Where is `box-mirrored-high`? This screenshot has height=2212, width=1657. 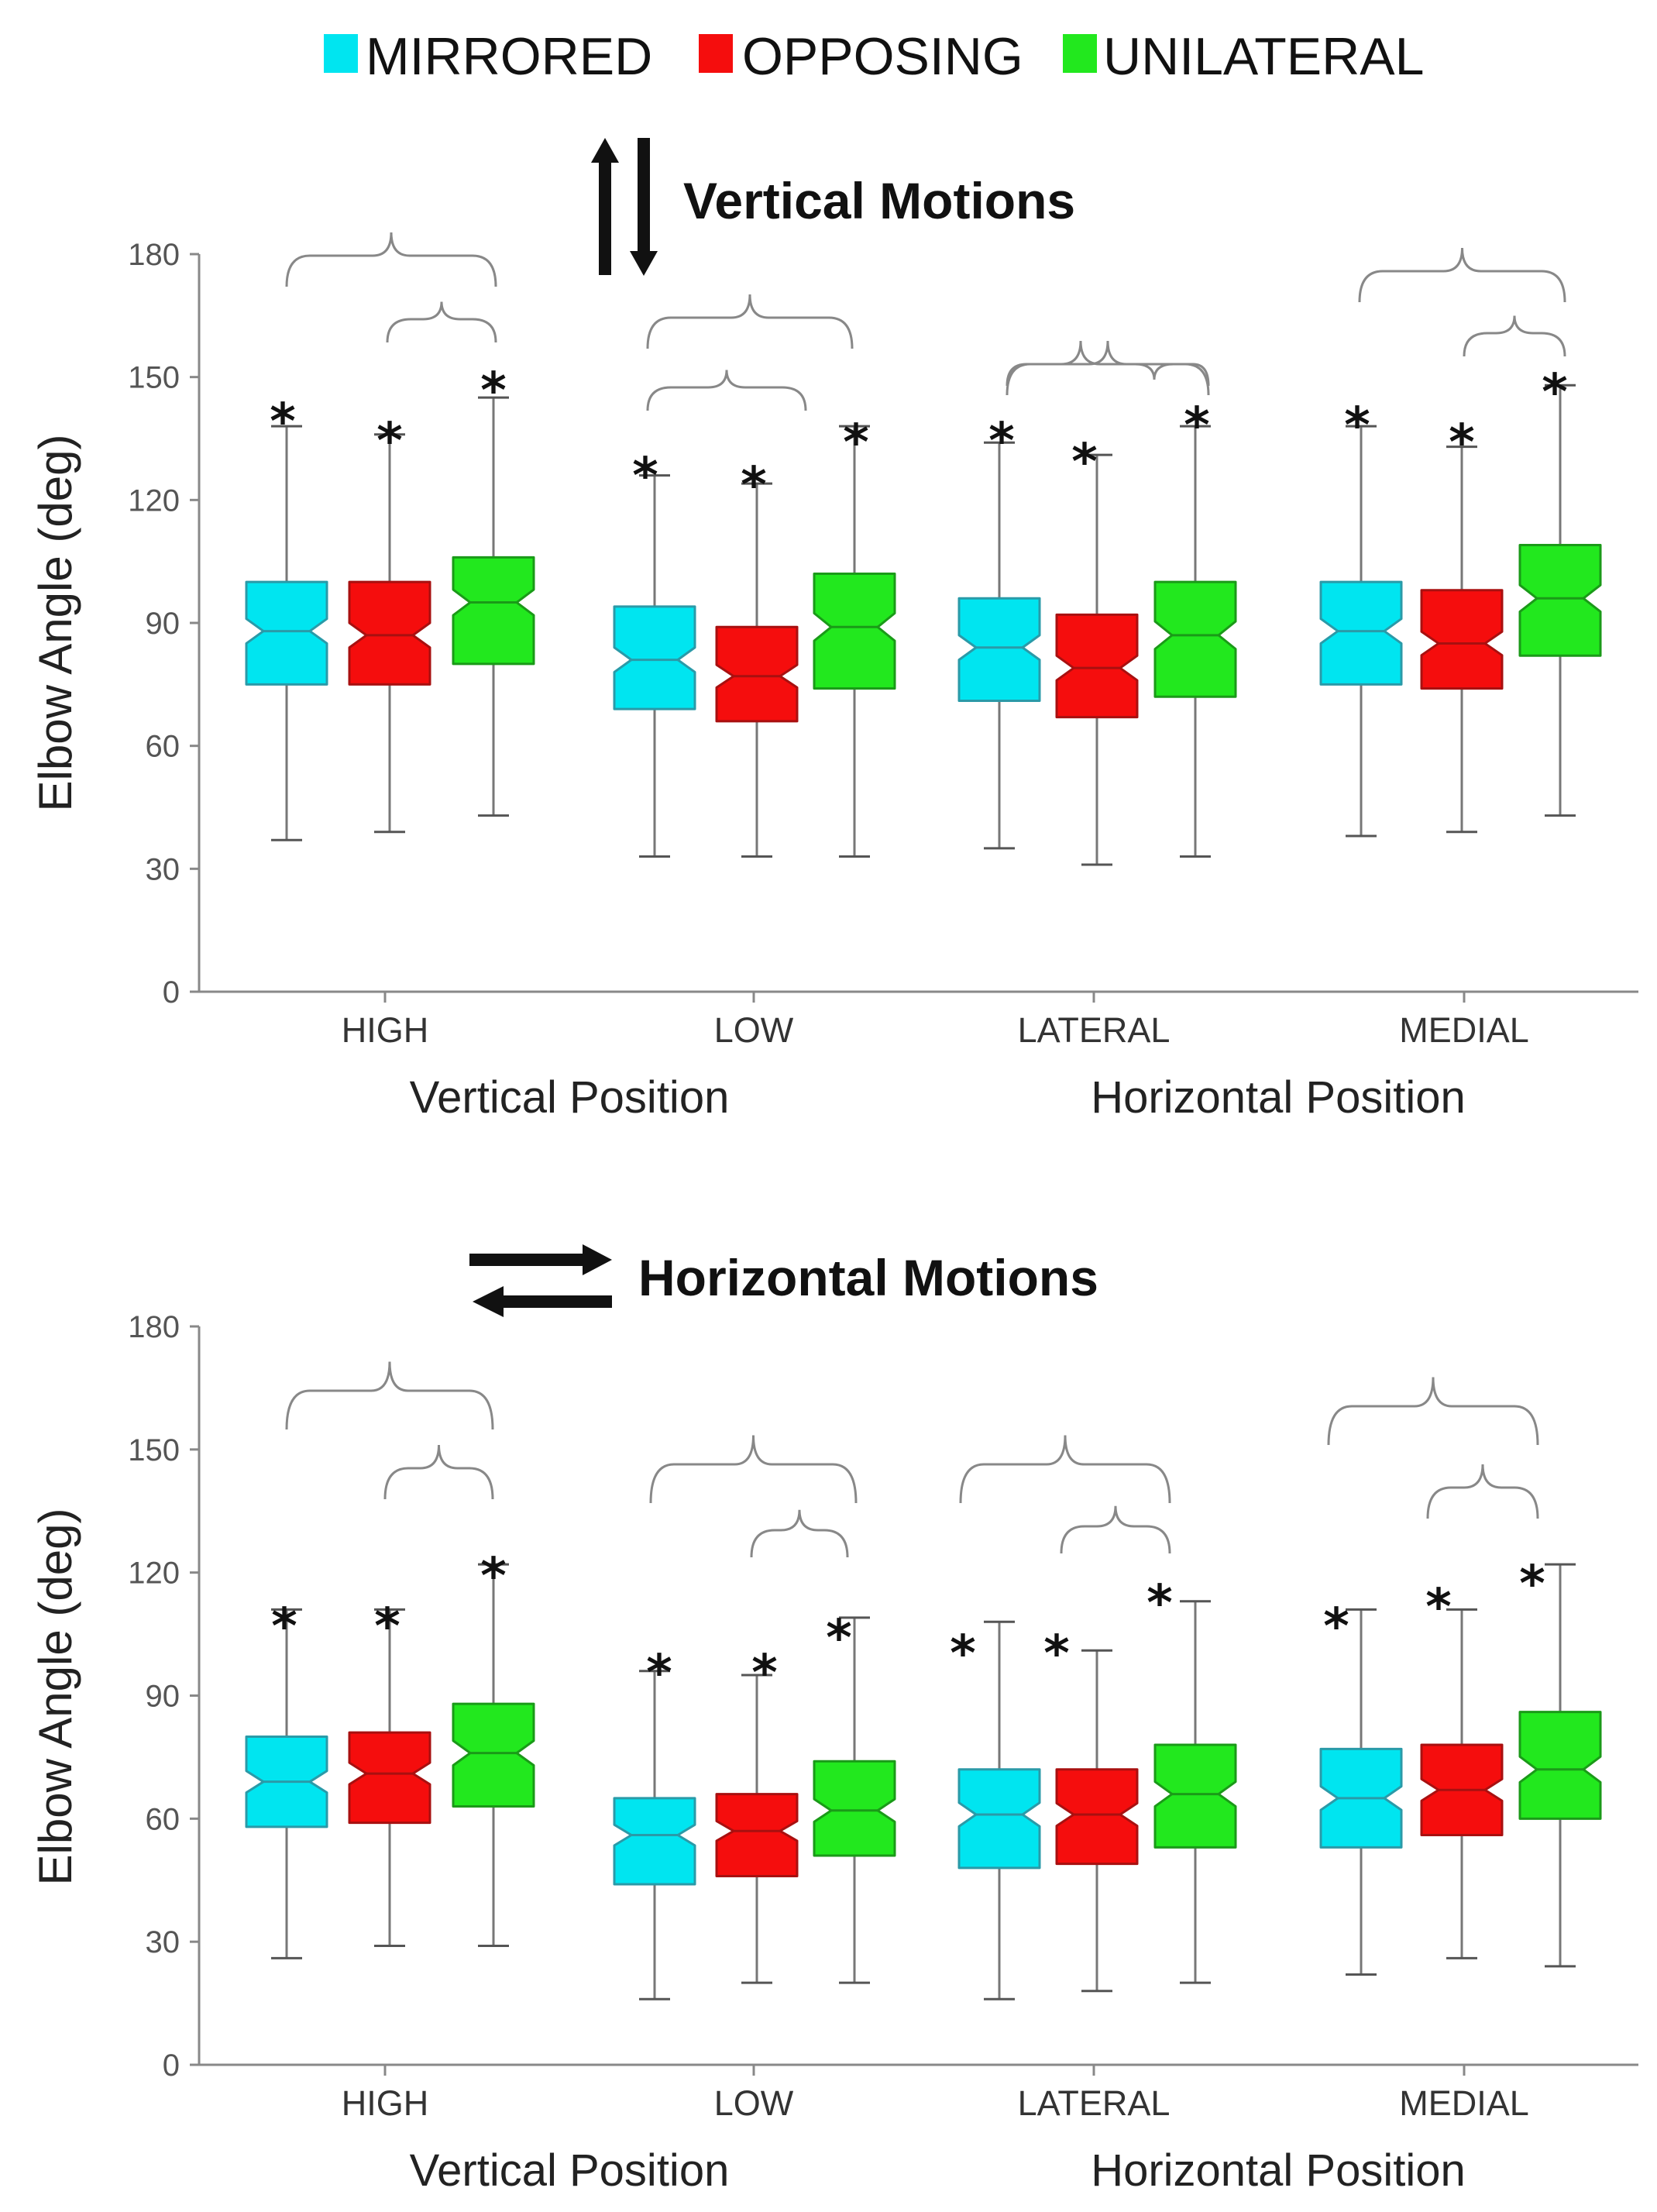
box-mirrored-high is located at coordinates (286, 633).